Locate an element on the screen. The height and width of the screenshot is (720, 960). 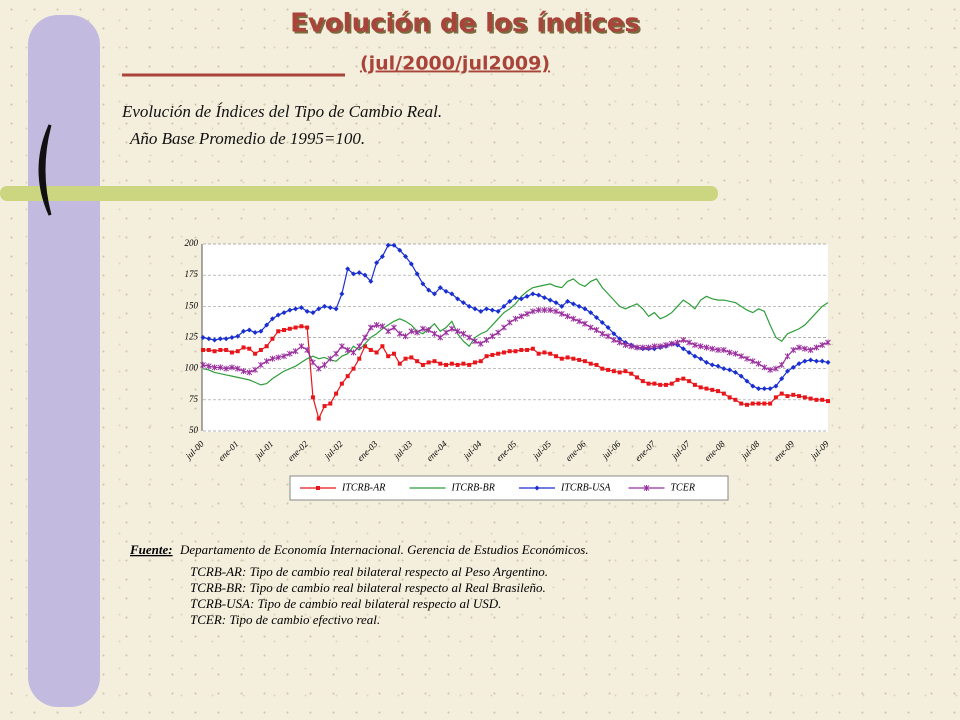
x-tick-label: jul-09 is located at coordinates (819, 449).